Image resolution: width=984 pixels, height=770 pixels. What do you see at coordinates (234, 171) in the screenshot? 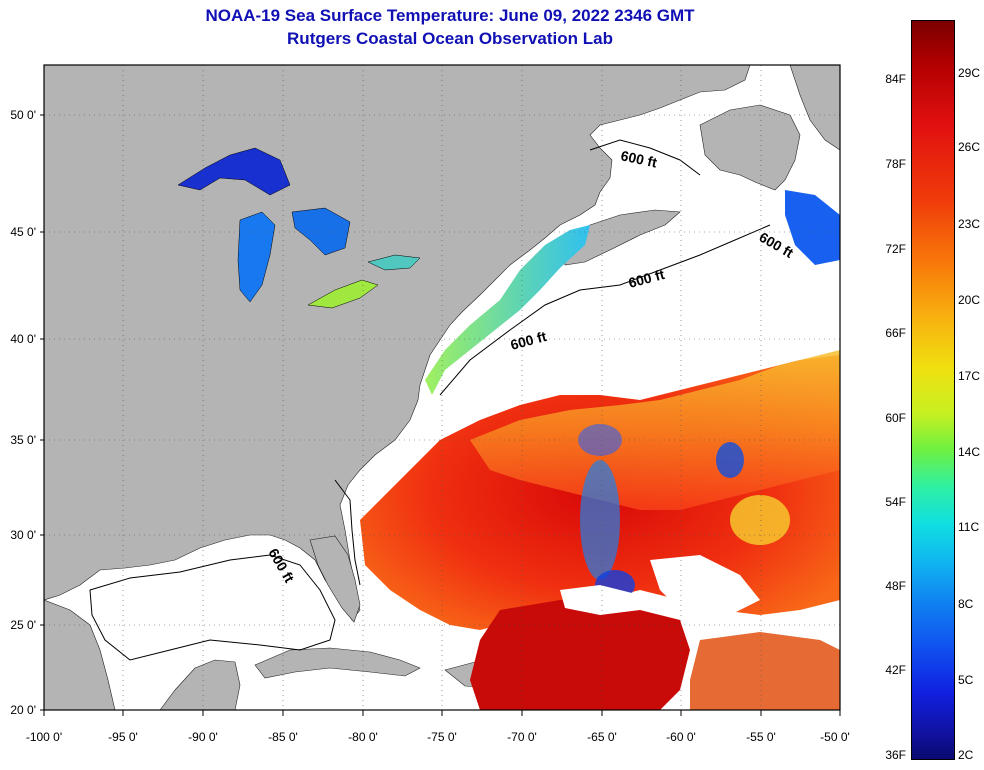
I see `lake-superior` at bounding box center [234, 171].